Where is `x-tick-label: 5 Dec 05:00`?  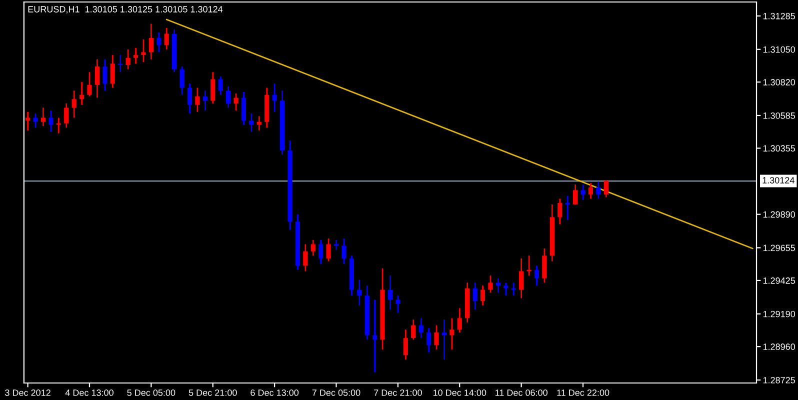 x-tick-label: 5 Dec 05:00 is located at coordinates (151, 392).